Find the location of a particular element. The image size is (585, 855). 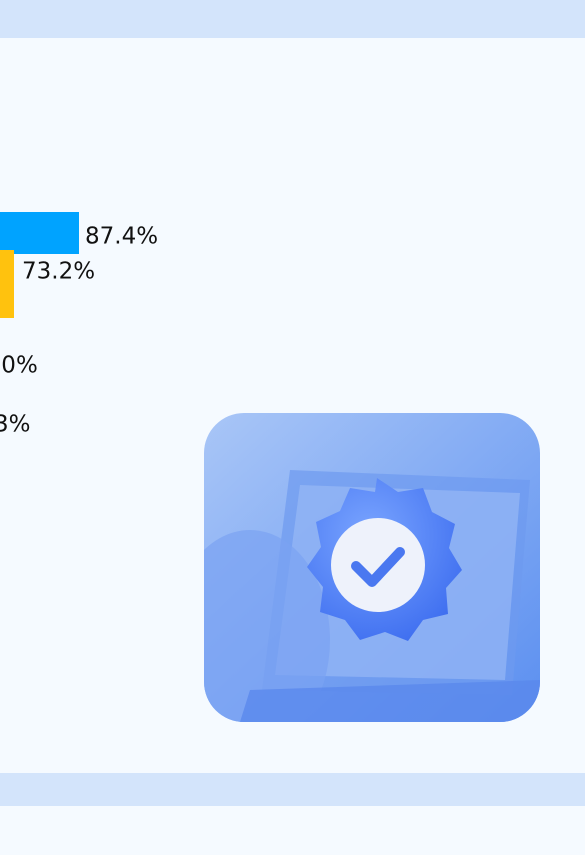

top-band is located at coordinates (292, 19).